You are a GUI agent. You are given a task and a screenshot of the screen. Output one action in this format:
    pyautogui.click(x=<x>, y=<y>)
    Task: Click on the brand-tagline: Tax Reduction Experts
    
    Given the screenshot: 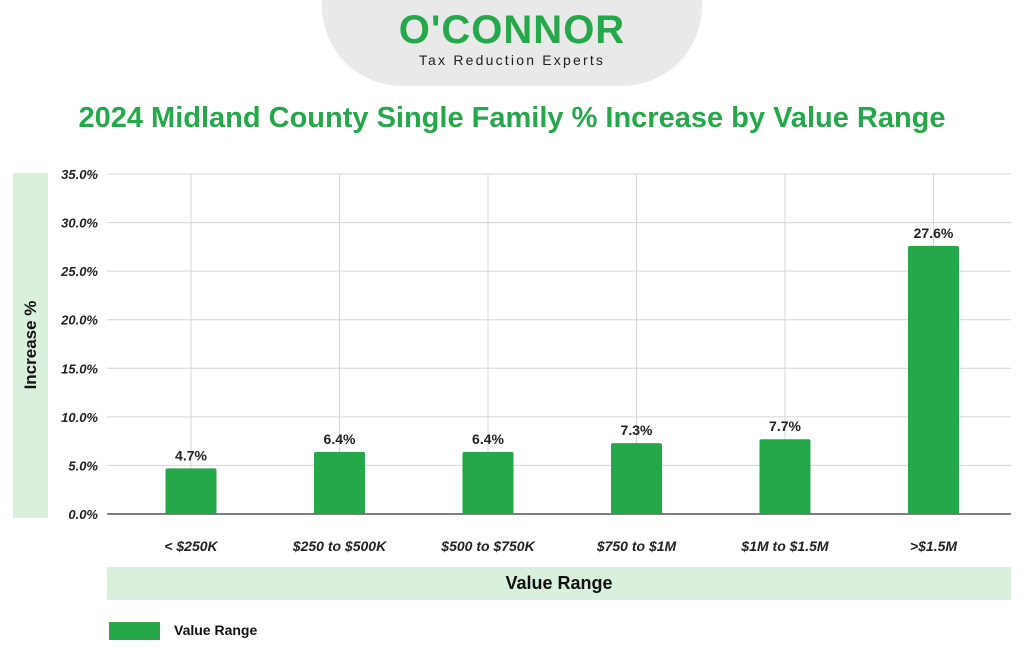 What is the action you would take?
    pyautogui.click(x=512, y=60)
    